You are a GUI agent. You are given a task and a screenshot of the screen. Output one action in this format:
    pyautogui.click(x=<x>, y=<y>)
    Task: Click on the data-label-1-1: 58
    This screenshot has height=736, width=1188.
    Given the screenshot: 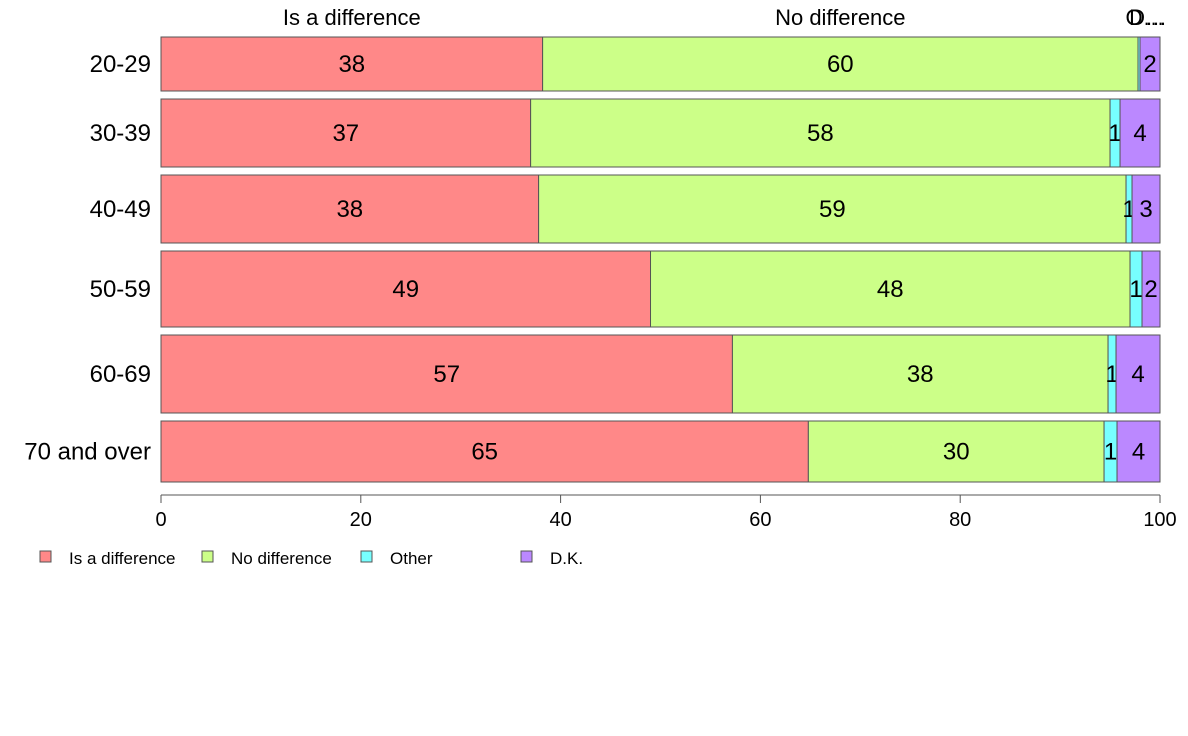 What is the action you would take?
    pyautogui.click(x=820, y=133)
    